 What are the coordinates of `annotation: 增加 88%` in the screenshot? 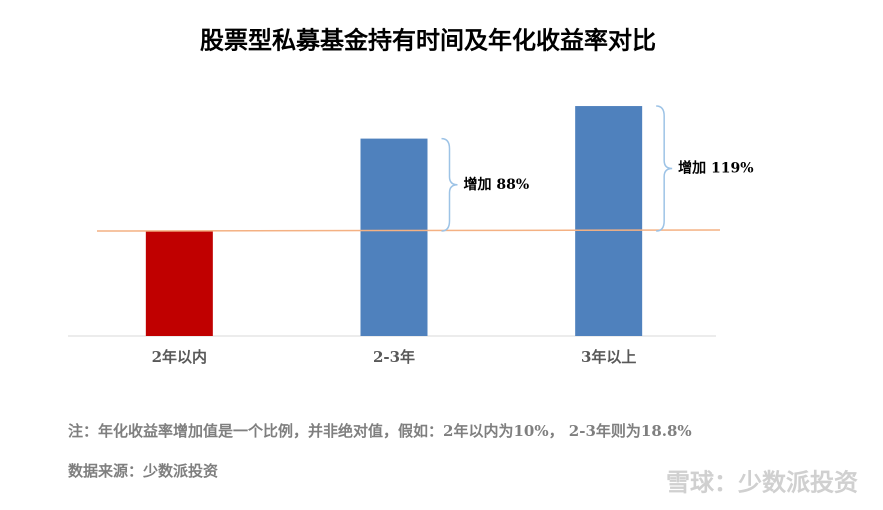 It's located at (497, 184).